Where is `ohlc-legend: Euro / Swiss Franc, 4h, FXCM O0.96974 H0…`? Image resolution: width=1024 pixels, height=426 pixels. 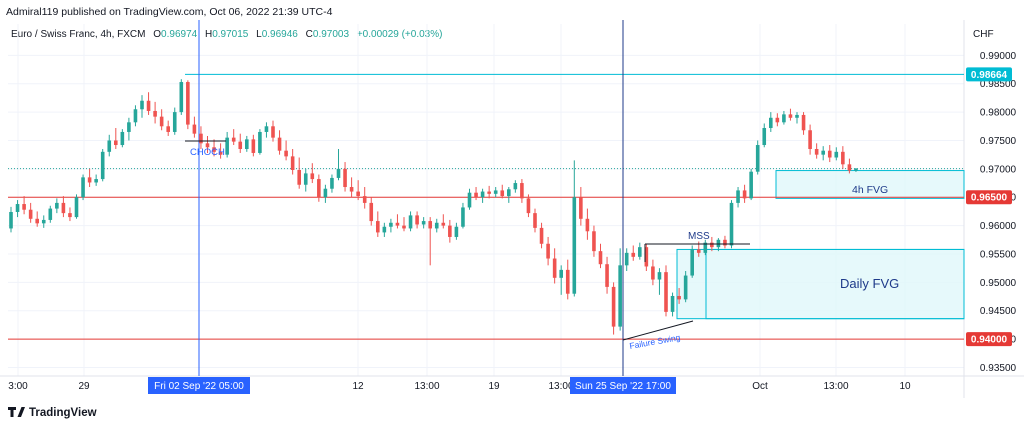
ohlc-legend: Euro / Swiss Franc, 4h, FXCM O0.96974 H0… is located at coordinates (226, 34).